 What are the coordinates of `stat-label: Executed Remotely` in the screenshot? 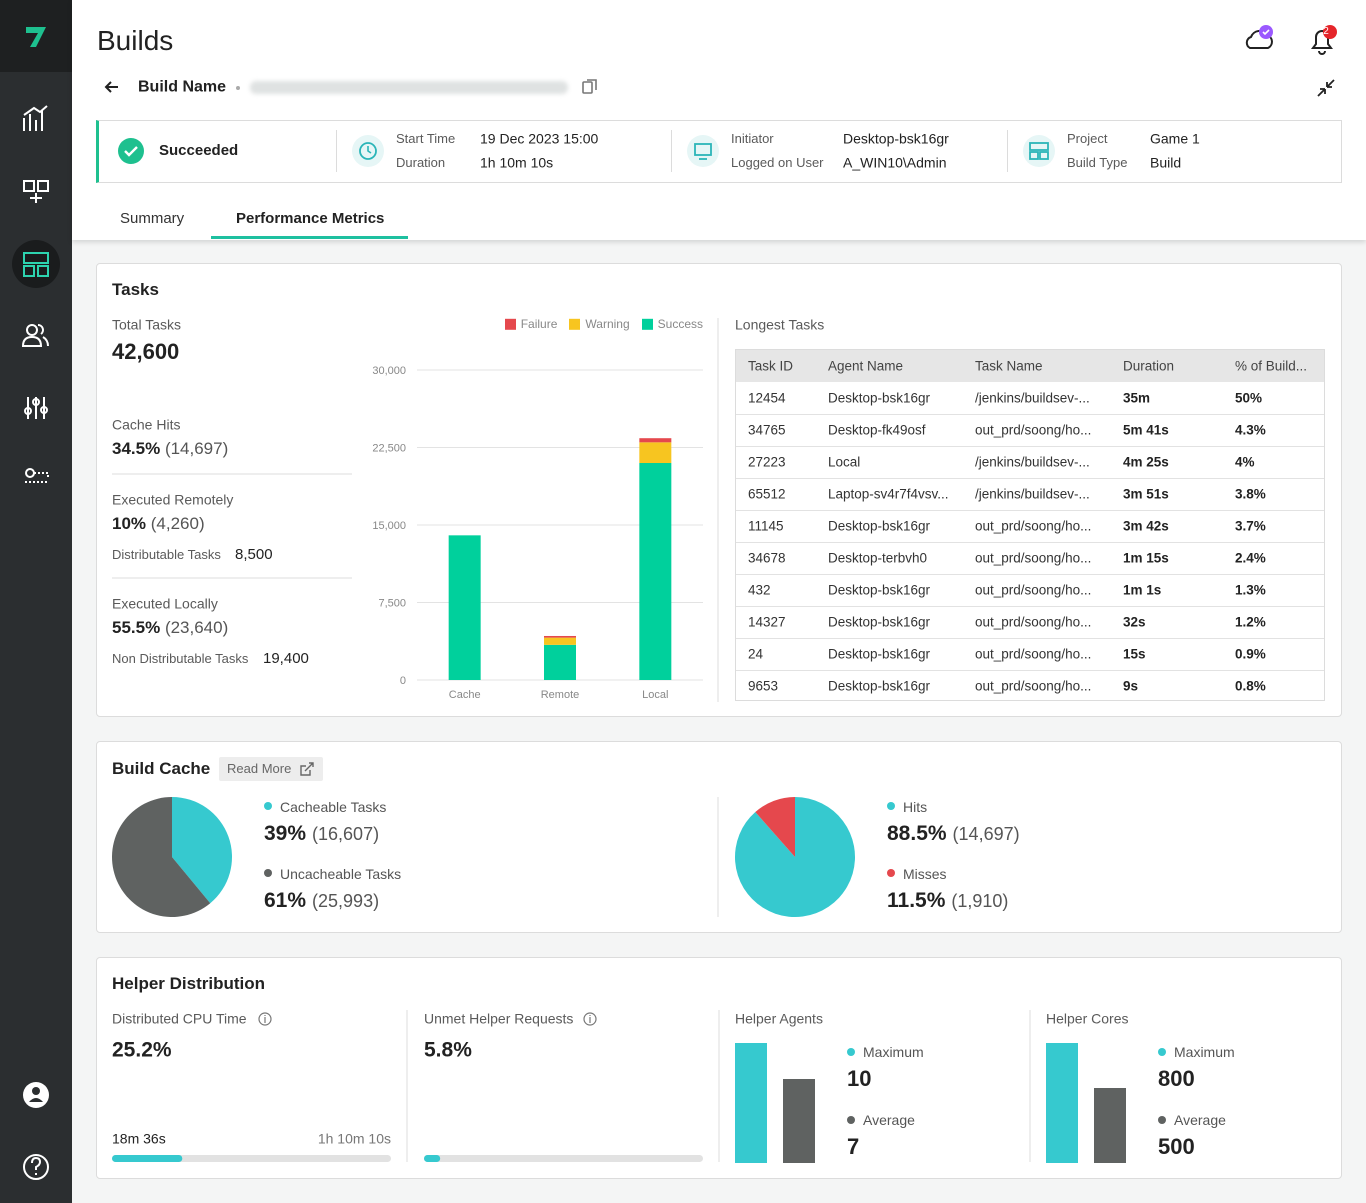 It's located at (172, 500).